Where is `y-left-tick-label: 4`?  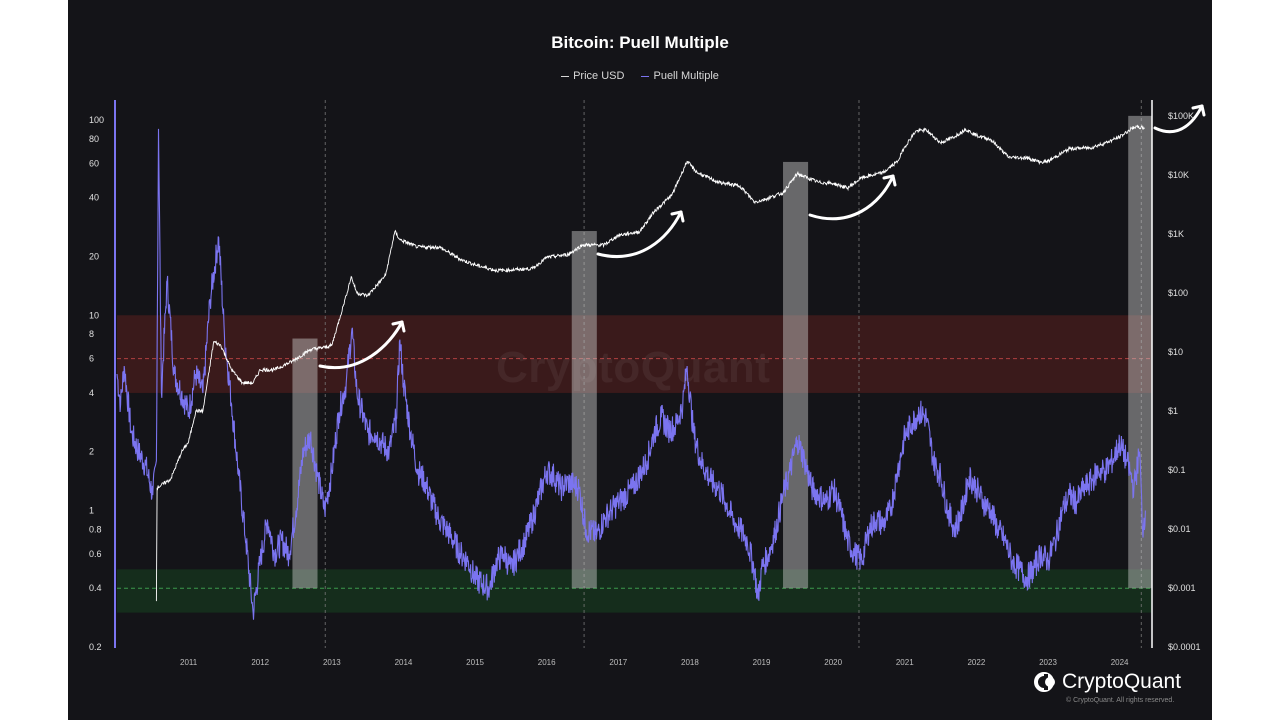
y-left-tick-label: 4 is located at coordinates (91, 393).